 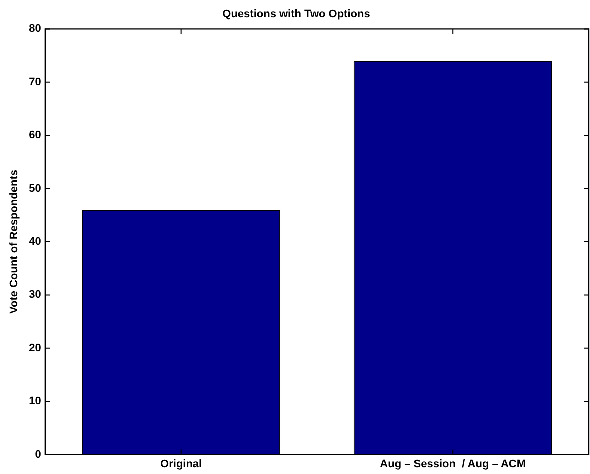 What do you see at coordinates (35, 188) in the screenshot?
I see `y-tick-label: 50` at bounding box center [35, 188].